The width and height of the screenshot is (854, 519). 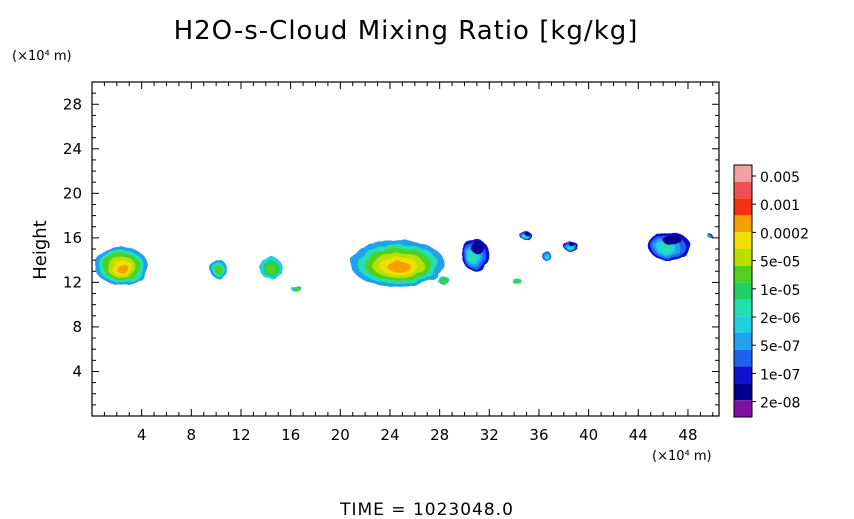 What do you see at coordinates (687, 435) in the screenshot?
I see `x-tick-label: 48` at bounding box center [687, 435].